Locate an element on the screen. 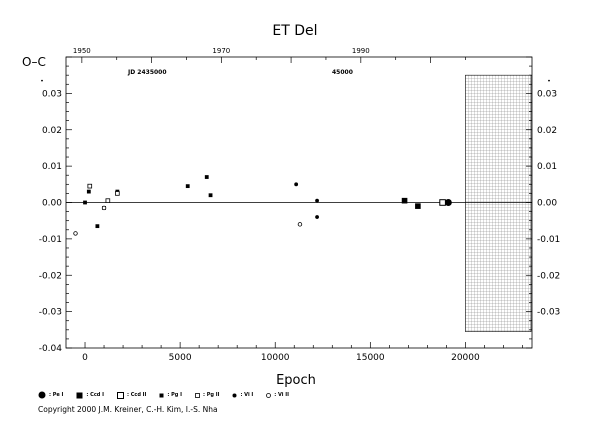 Image resolution: width=590 pixels, height=425 pixels. legend-label-pe-i: : Pe I is located at coordinates (56, 395).